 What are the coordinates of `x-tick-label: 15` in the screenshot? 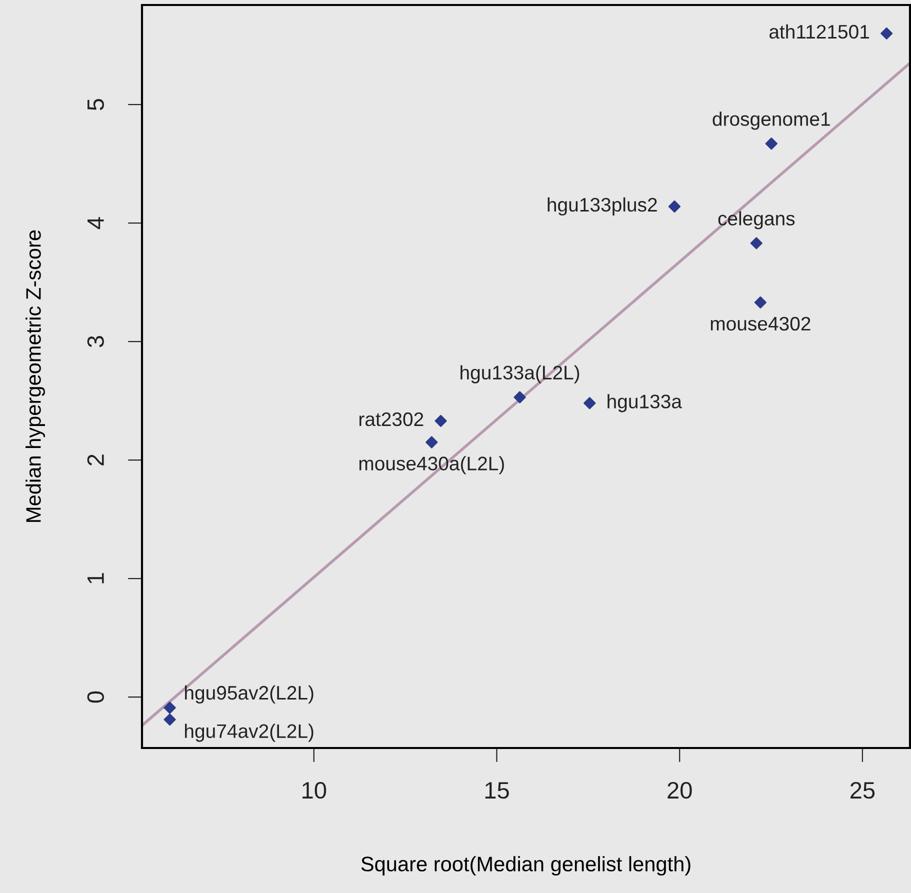 It's located at (497, 790).